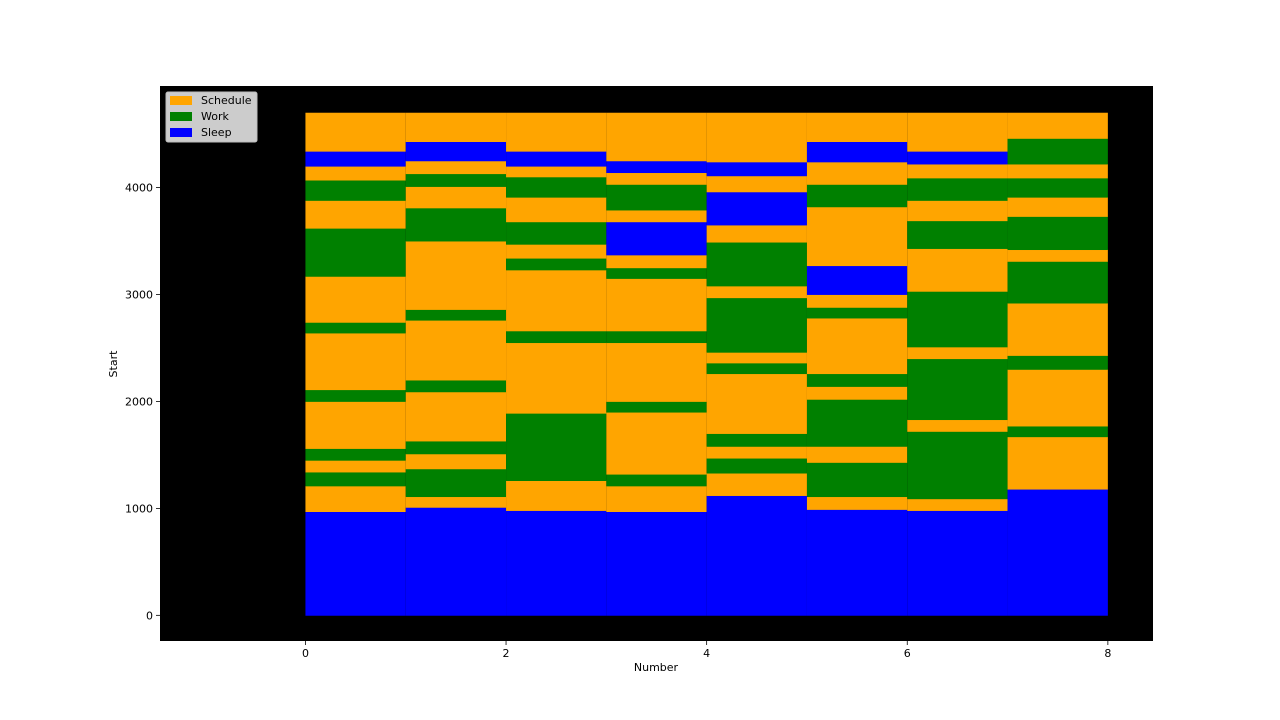 The height and width of the screenshot is (720, 1280). Describe the element at coordinates (181, 100) in the screenshot. I see `legend-swatch-schedule` at that location.